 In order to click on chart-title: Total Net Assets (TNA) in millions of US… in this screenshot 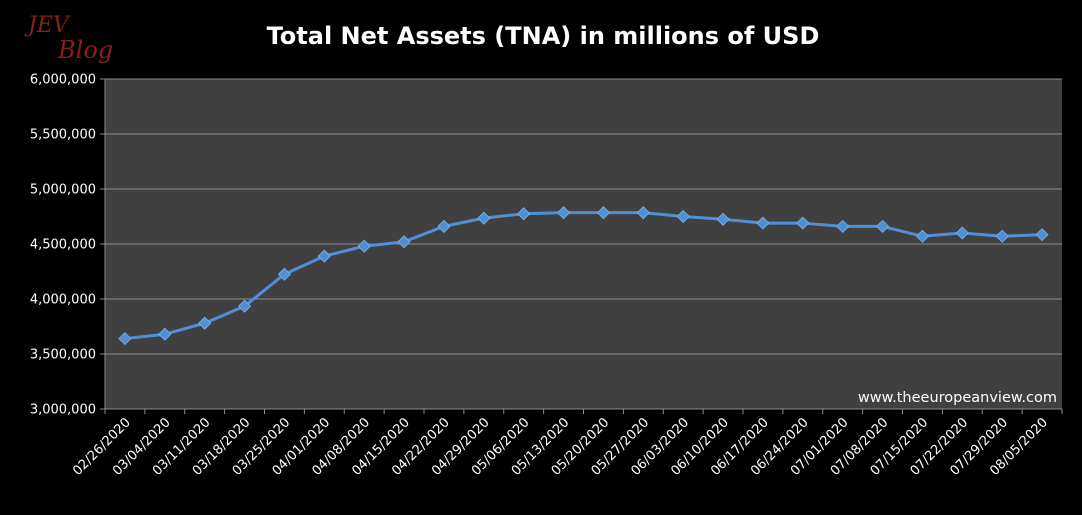, I will do `click(543, 36)`.